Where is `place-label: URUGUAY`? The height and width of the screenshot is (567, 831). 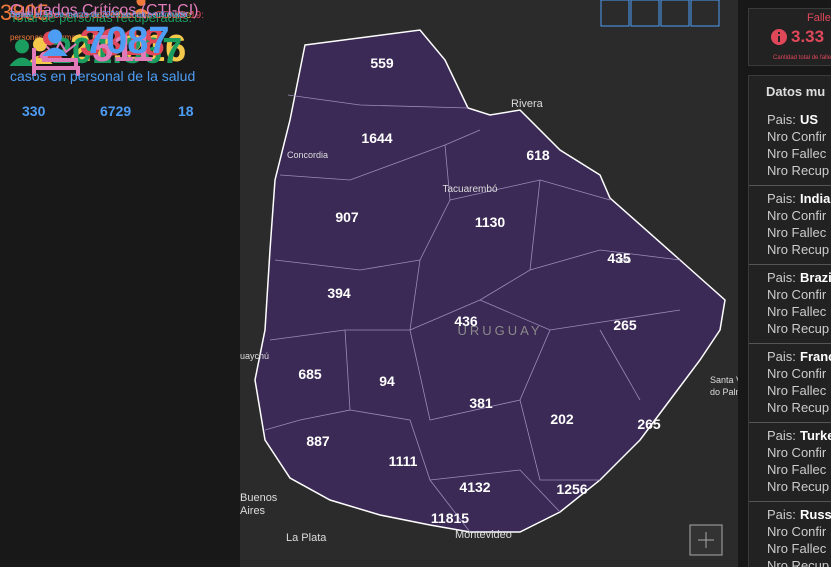
place-label: URUGUAY is located at coordinates (499, 330).